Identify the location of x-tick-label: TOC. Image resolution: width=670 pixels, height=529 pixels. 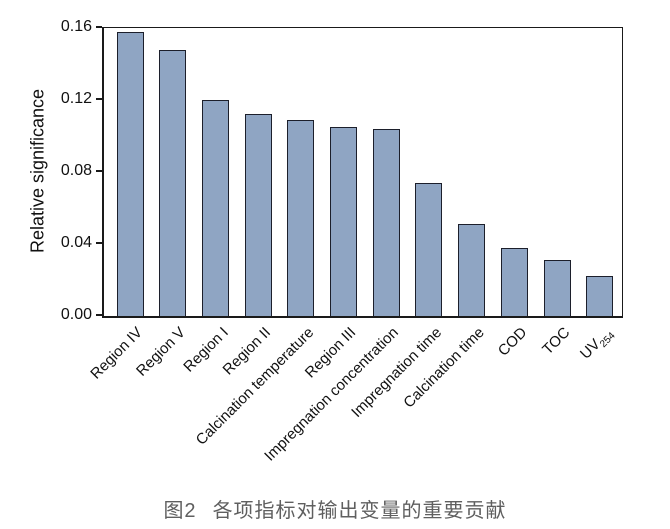
(556, 341).